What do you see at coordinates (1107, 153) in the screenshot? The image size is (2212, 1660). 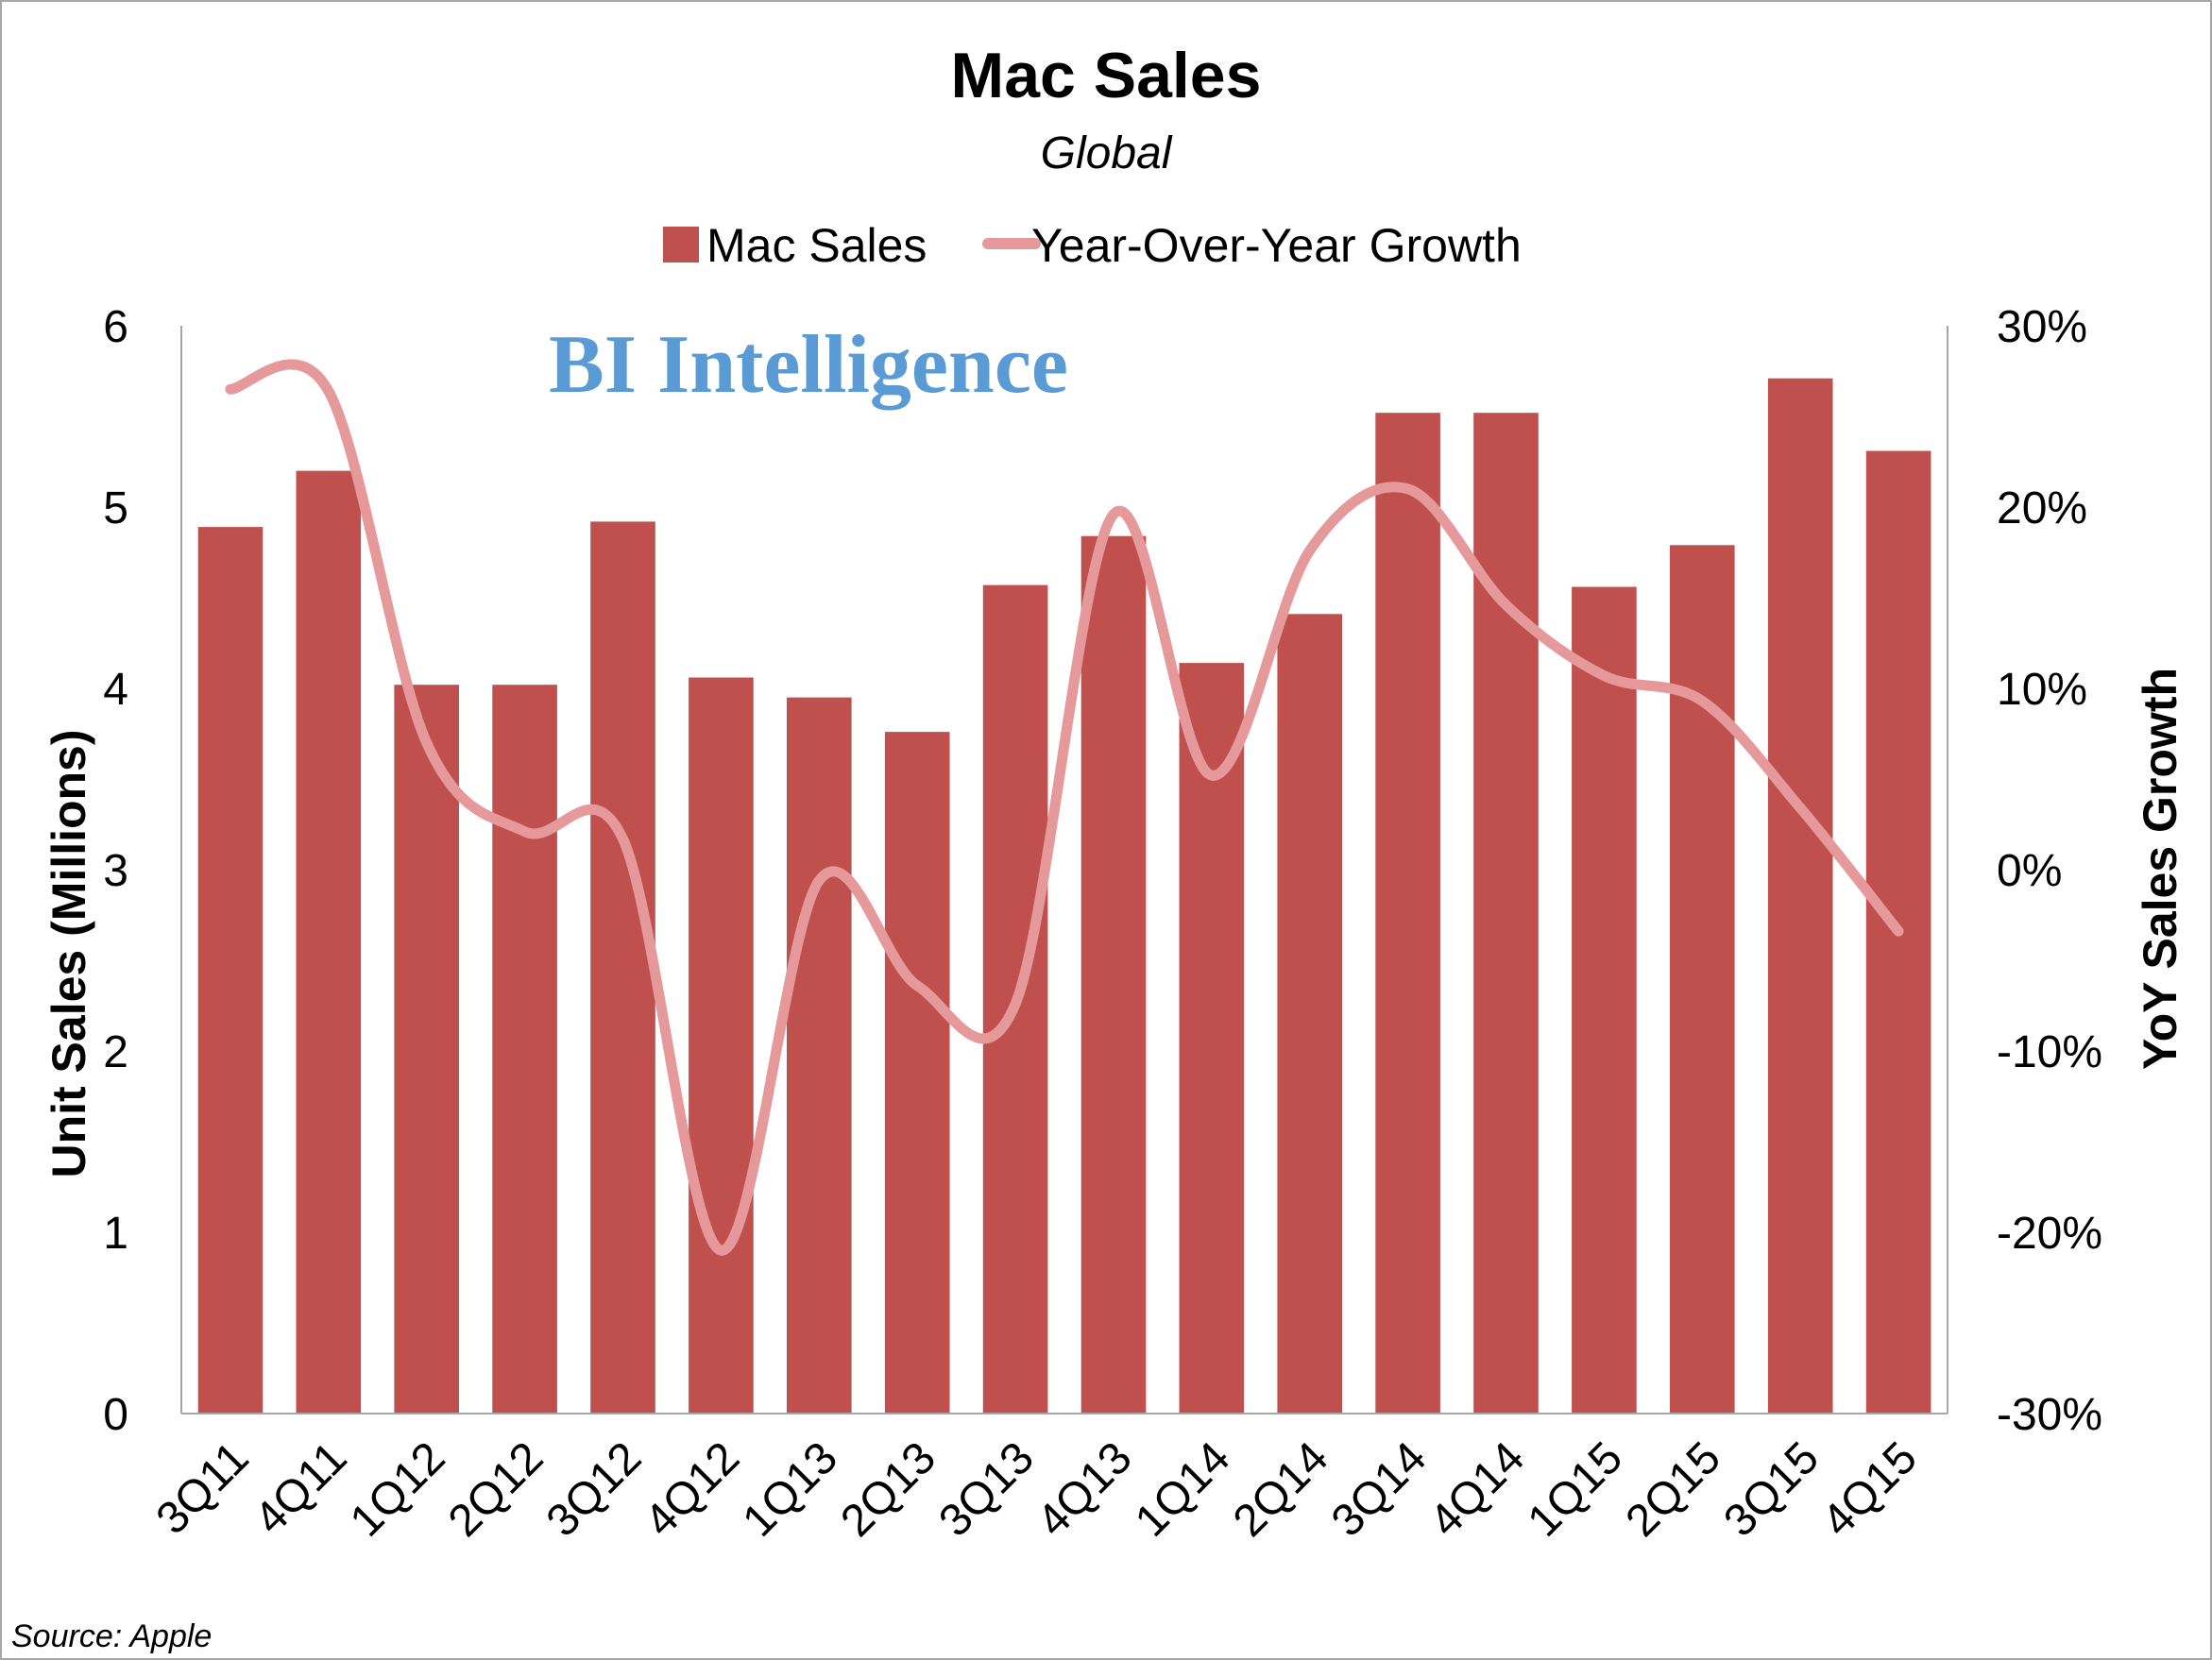 I see `chart-subtitle: Global` at bounding box center [1107, 153].